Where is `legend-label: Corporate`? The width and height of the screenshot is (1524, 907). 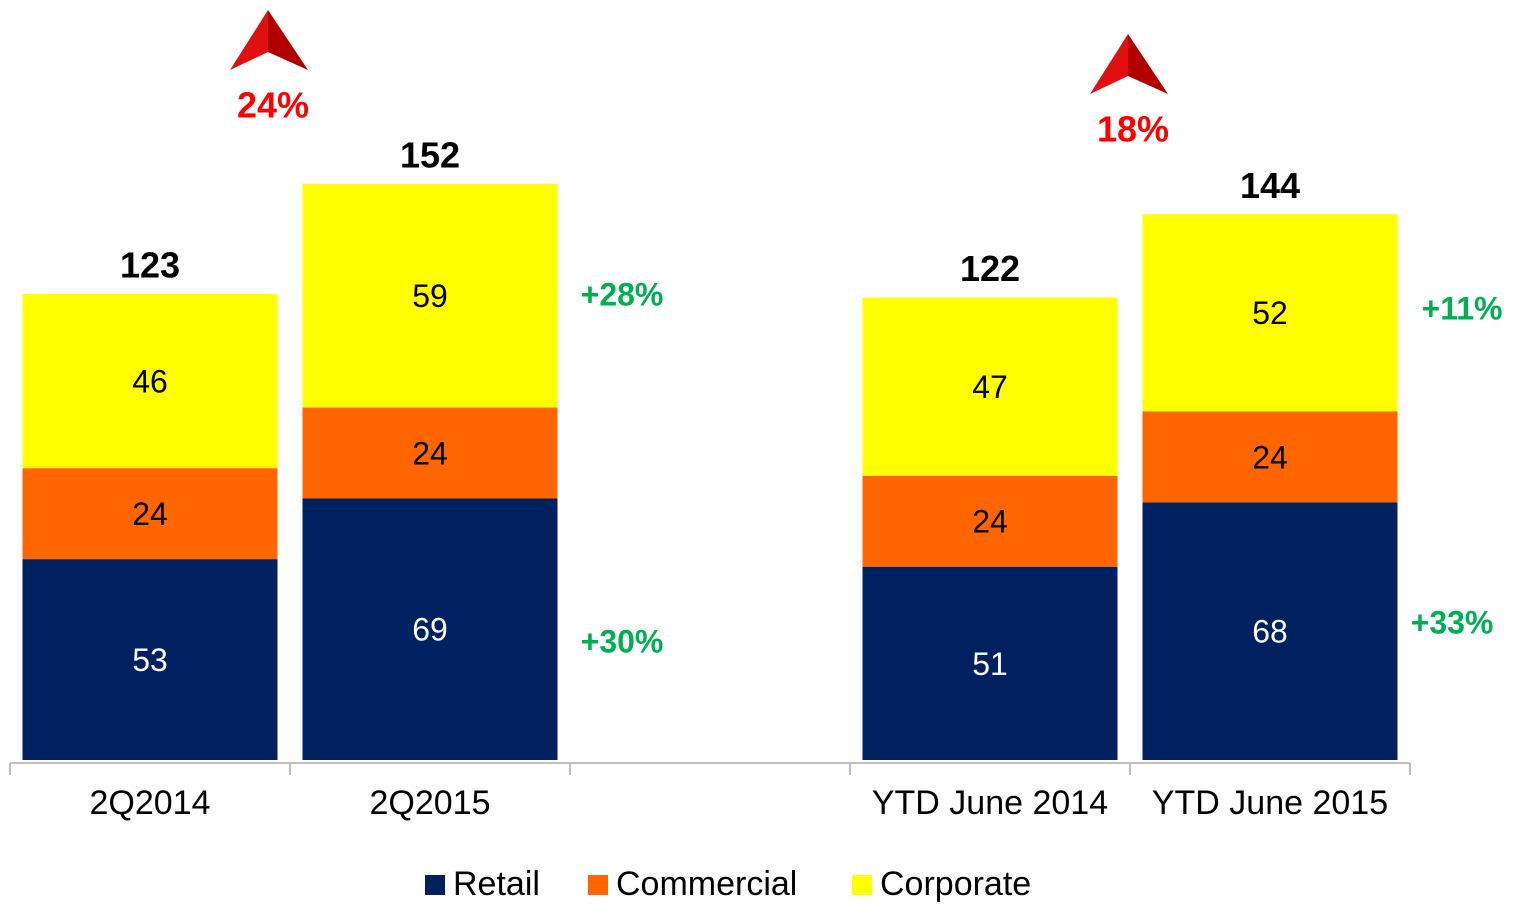
legend-label: Corporate is located at coordinates (955, 883).